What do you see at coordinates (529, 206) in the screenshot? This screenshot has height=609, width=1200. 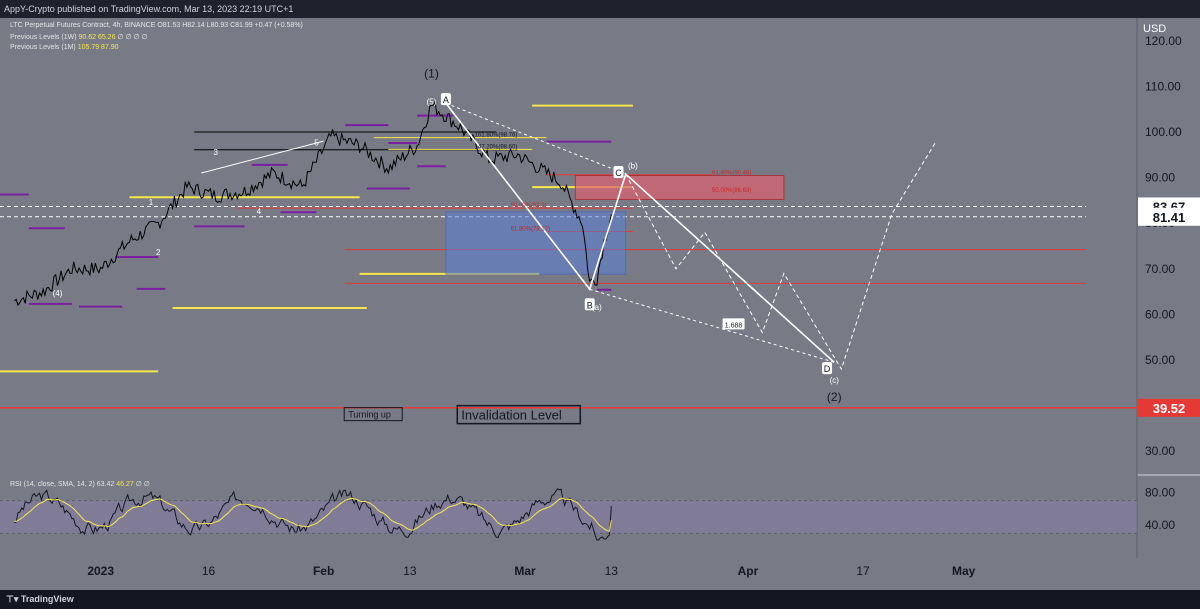 I see `fib-label: 50.00%(83.3)` at bounding box center [529, 206].